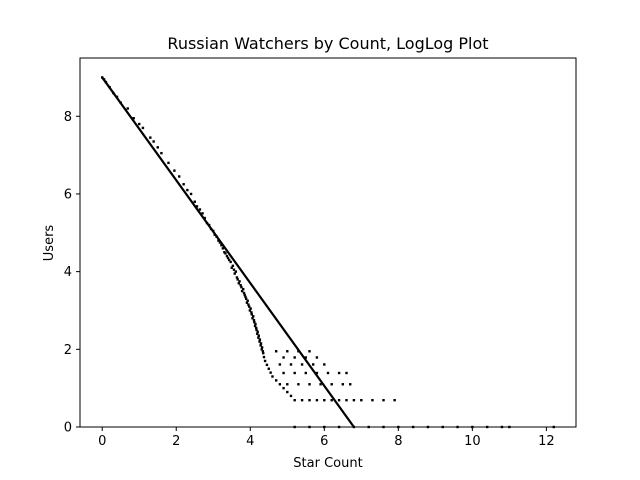  Describe the element at coordinates (68, 272) in the screenshot. I see `y-tick-label: 4` at that location.